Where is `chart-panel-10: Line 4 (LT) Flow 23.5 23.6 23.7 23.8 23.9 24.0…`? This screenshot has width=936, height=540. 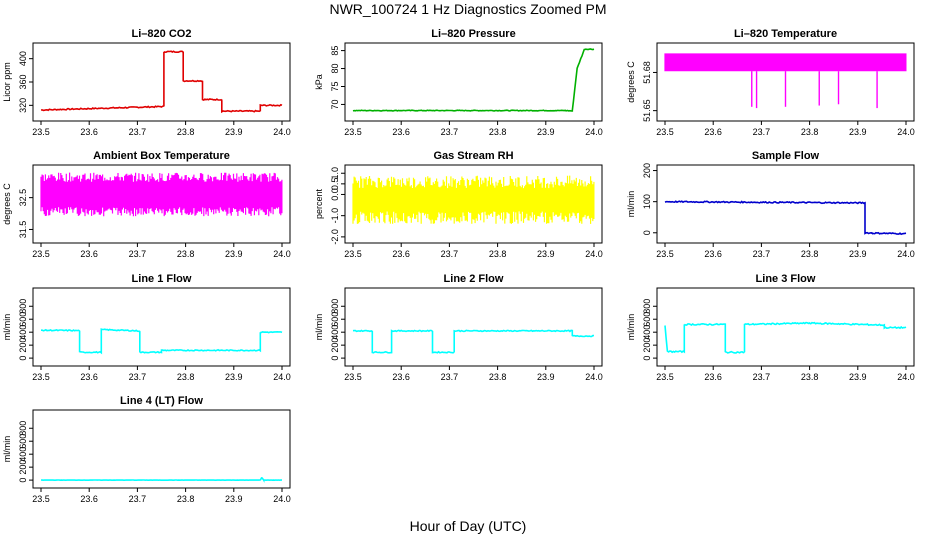
chart-panel-10: Line 4 (LT) Flow 23.5 23.6 23.7 23.8 23.9 24.0… is located at coordinates (146, 449).